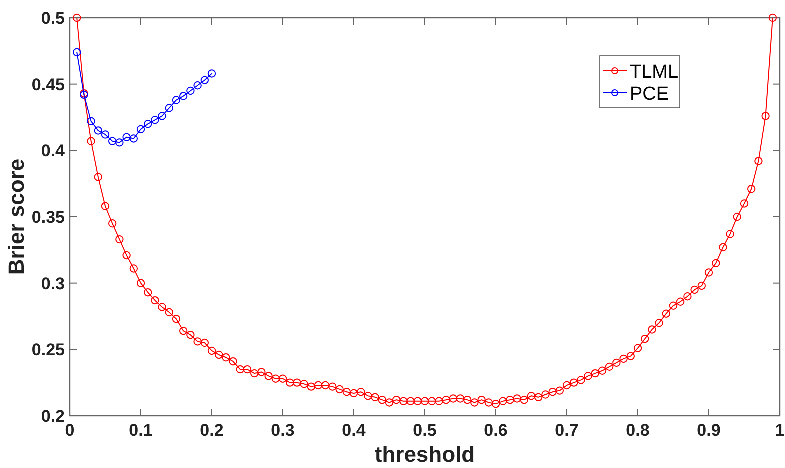 Image resolution: width=785 pixels, height=468 pixels. I want to click on y-tick-label: 0.45, so click(48, 84).